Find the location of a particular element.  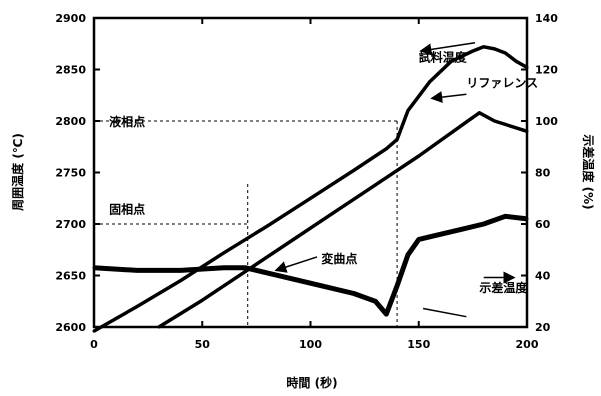

annotation-label: 固相点 is located at coordinates (127, 209).